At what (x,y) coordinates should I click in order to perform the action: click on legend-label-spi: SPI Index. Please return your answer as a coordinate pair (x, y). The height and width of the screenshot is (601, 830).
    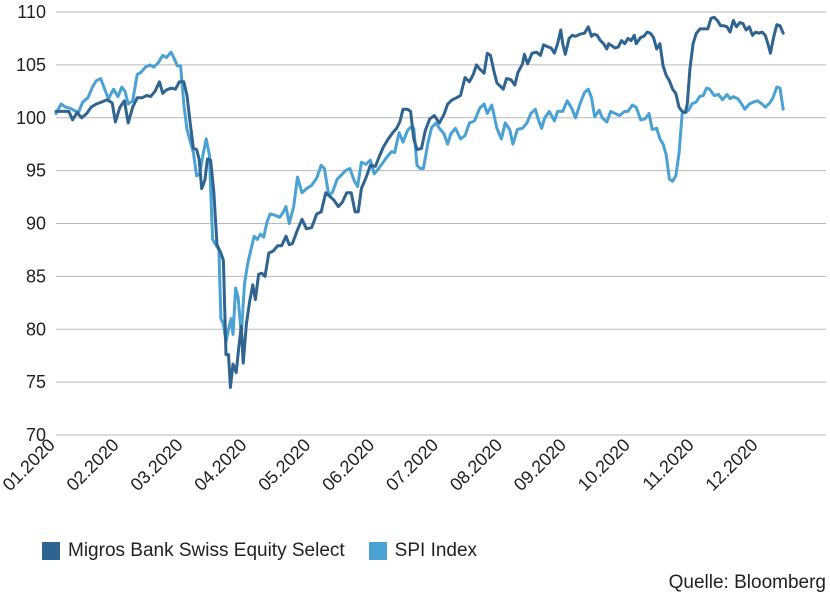
    Looking at the image, I should click on (436, 550).